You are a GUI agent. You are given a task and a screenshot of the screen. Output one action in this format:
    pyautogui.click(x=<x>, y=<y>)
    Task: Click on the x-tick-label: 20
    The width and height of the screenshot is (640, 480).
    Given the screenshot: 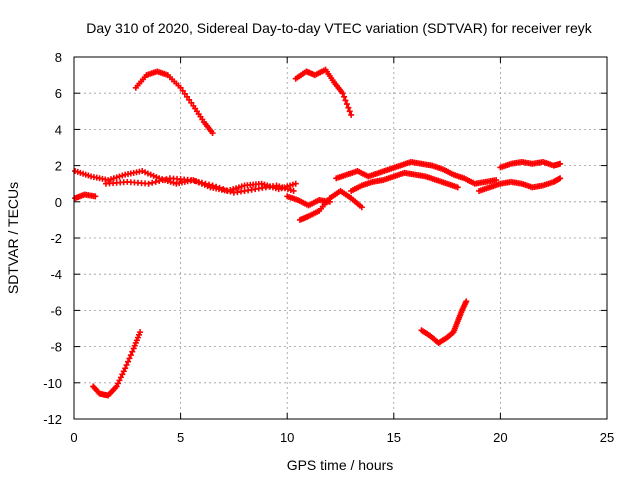 What is the action you would take?
    pyautogui.click(x=500, y=437)
    